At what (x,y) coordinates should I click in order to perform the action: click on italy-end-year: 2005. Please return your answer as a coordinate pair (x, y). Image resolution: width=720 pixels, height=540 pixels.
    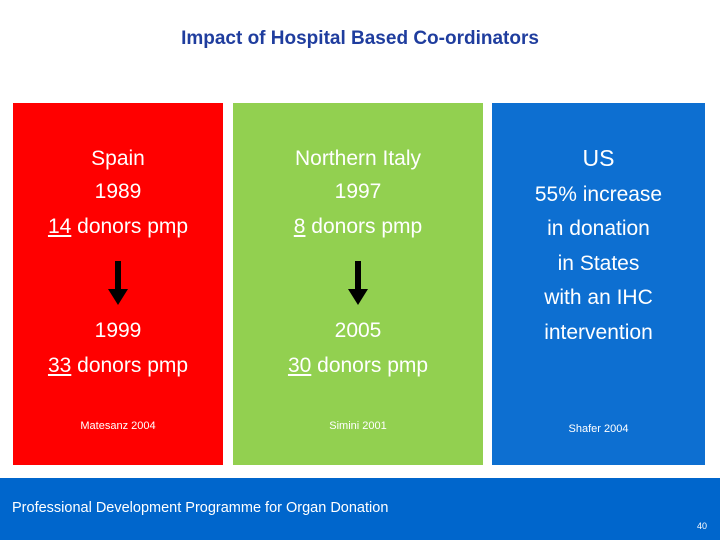
    Looking at the image, I should click on (358, 330).